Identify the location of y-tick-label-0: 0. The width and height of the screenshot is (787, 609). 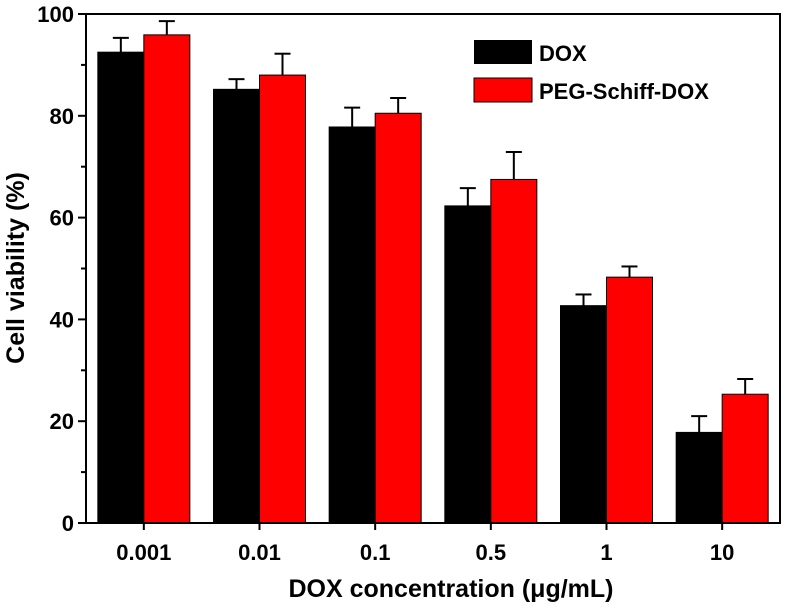
(68, 523).